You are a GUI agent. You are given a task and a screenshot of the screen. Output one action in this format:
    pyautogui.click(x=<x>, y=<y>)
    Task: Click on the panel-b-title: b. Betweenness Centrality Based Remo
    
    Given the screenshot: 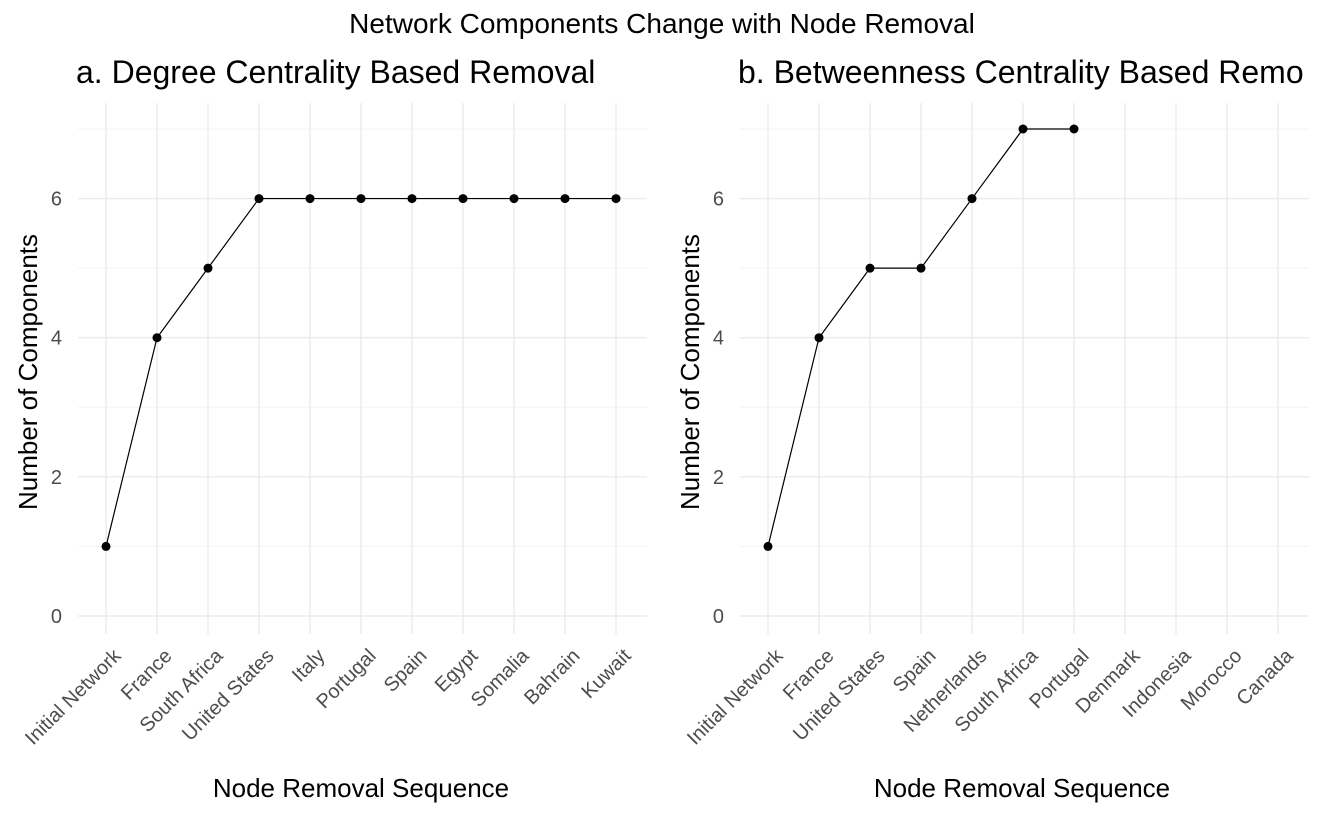 What is the action you would take?
    pyautogui.click(x=1021, y=72)
    